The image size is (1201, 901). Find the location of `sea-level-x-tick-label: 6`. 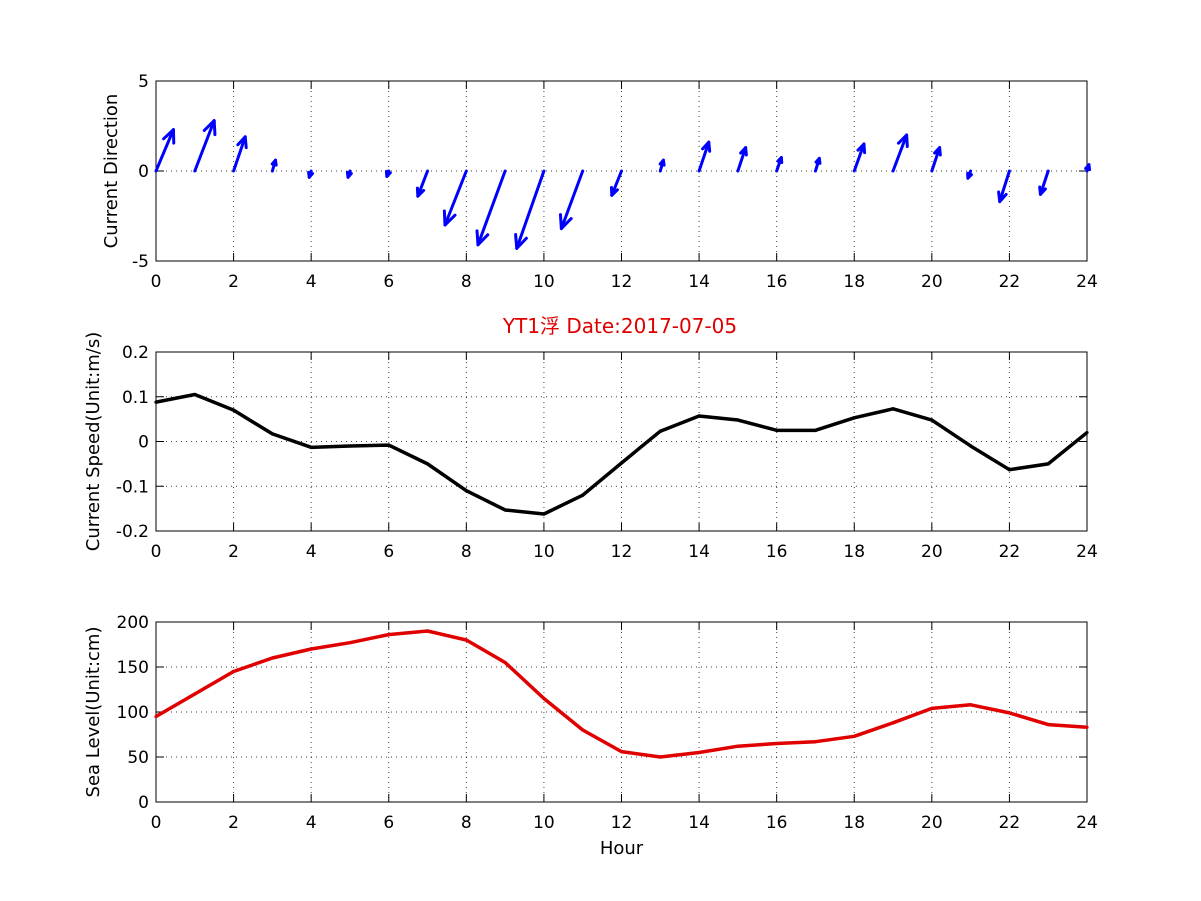

sea-level-x-tick-label: 6 is located at coordinates (388, 823).